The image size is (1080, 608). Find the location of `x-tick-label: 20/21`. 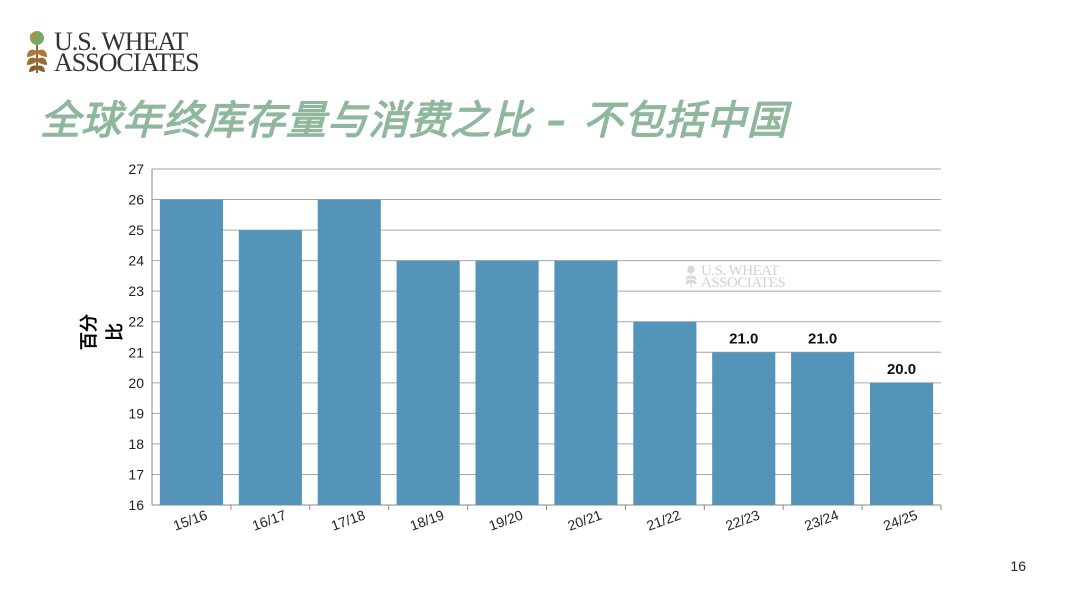

x-tick-label: 20/21 is located at coordinates (584, 520).